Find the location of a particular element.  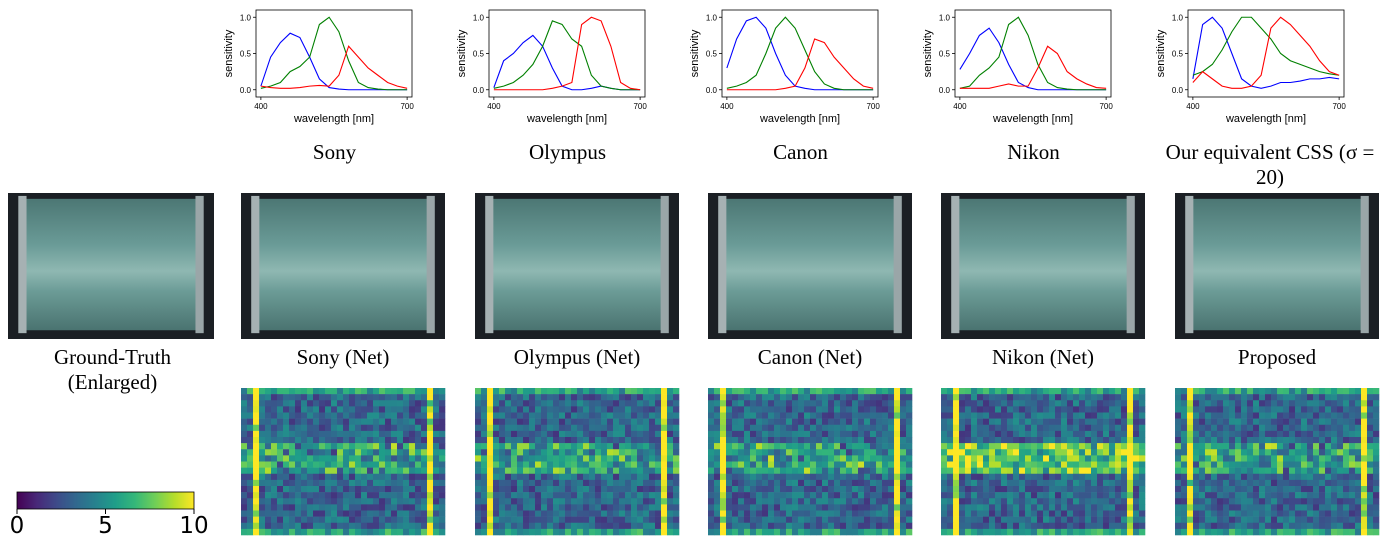

sensitivity-curve is located at coordinates (1033, 59).